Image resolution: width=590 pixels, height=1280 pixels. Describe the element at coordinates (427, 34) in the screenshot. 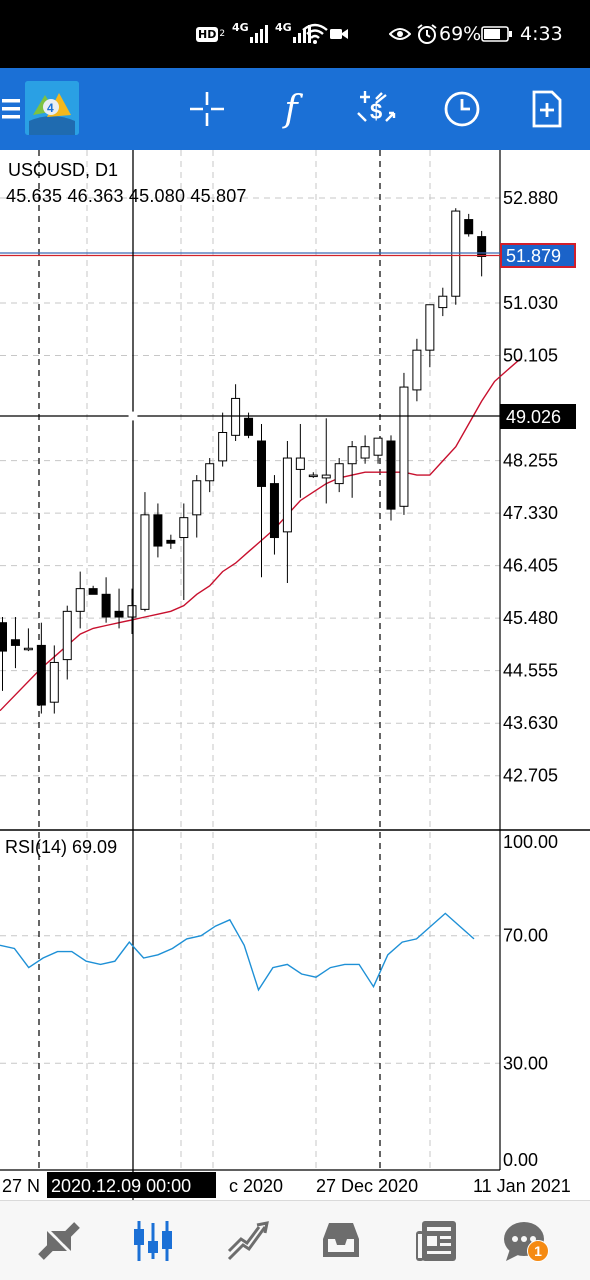

I see `alarm-icon` at that location.